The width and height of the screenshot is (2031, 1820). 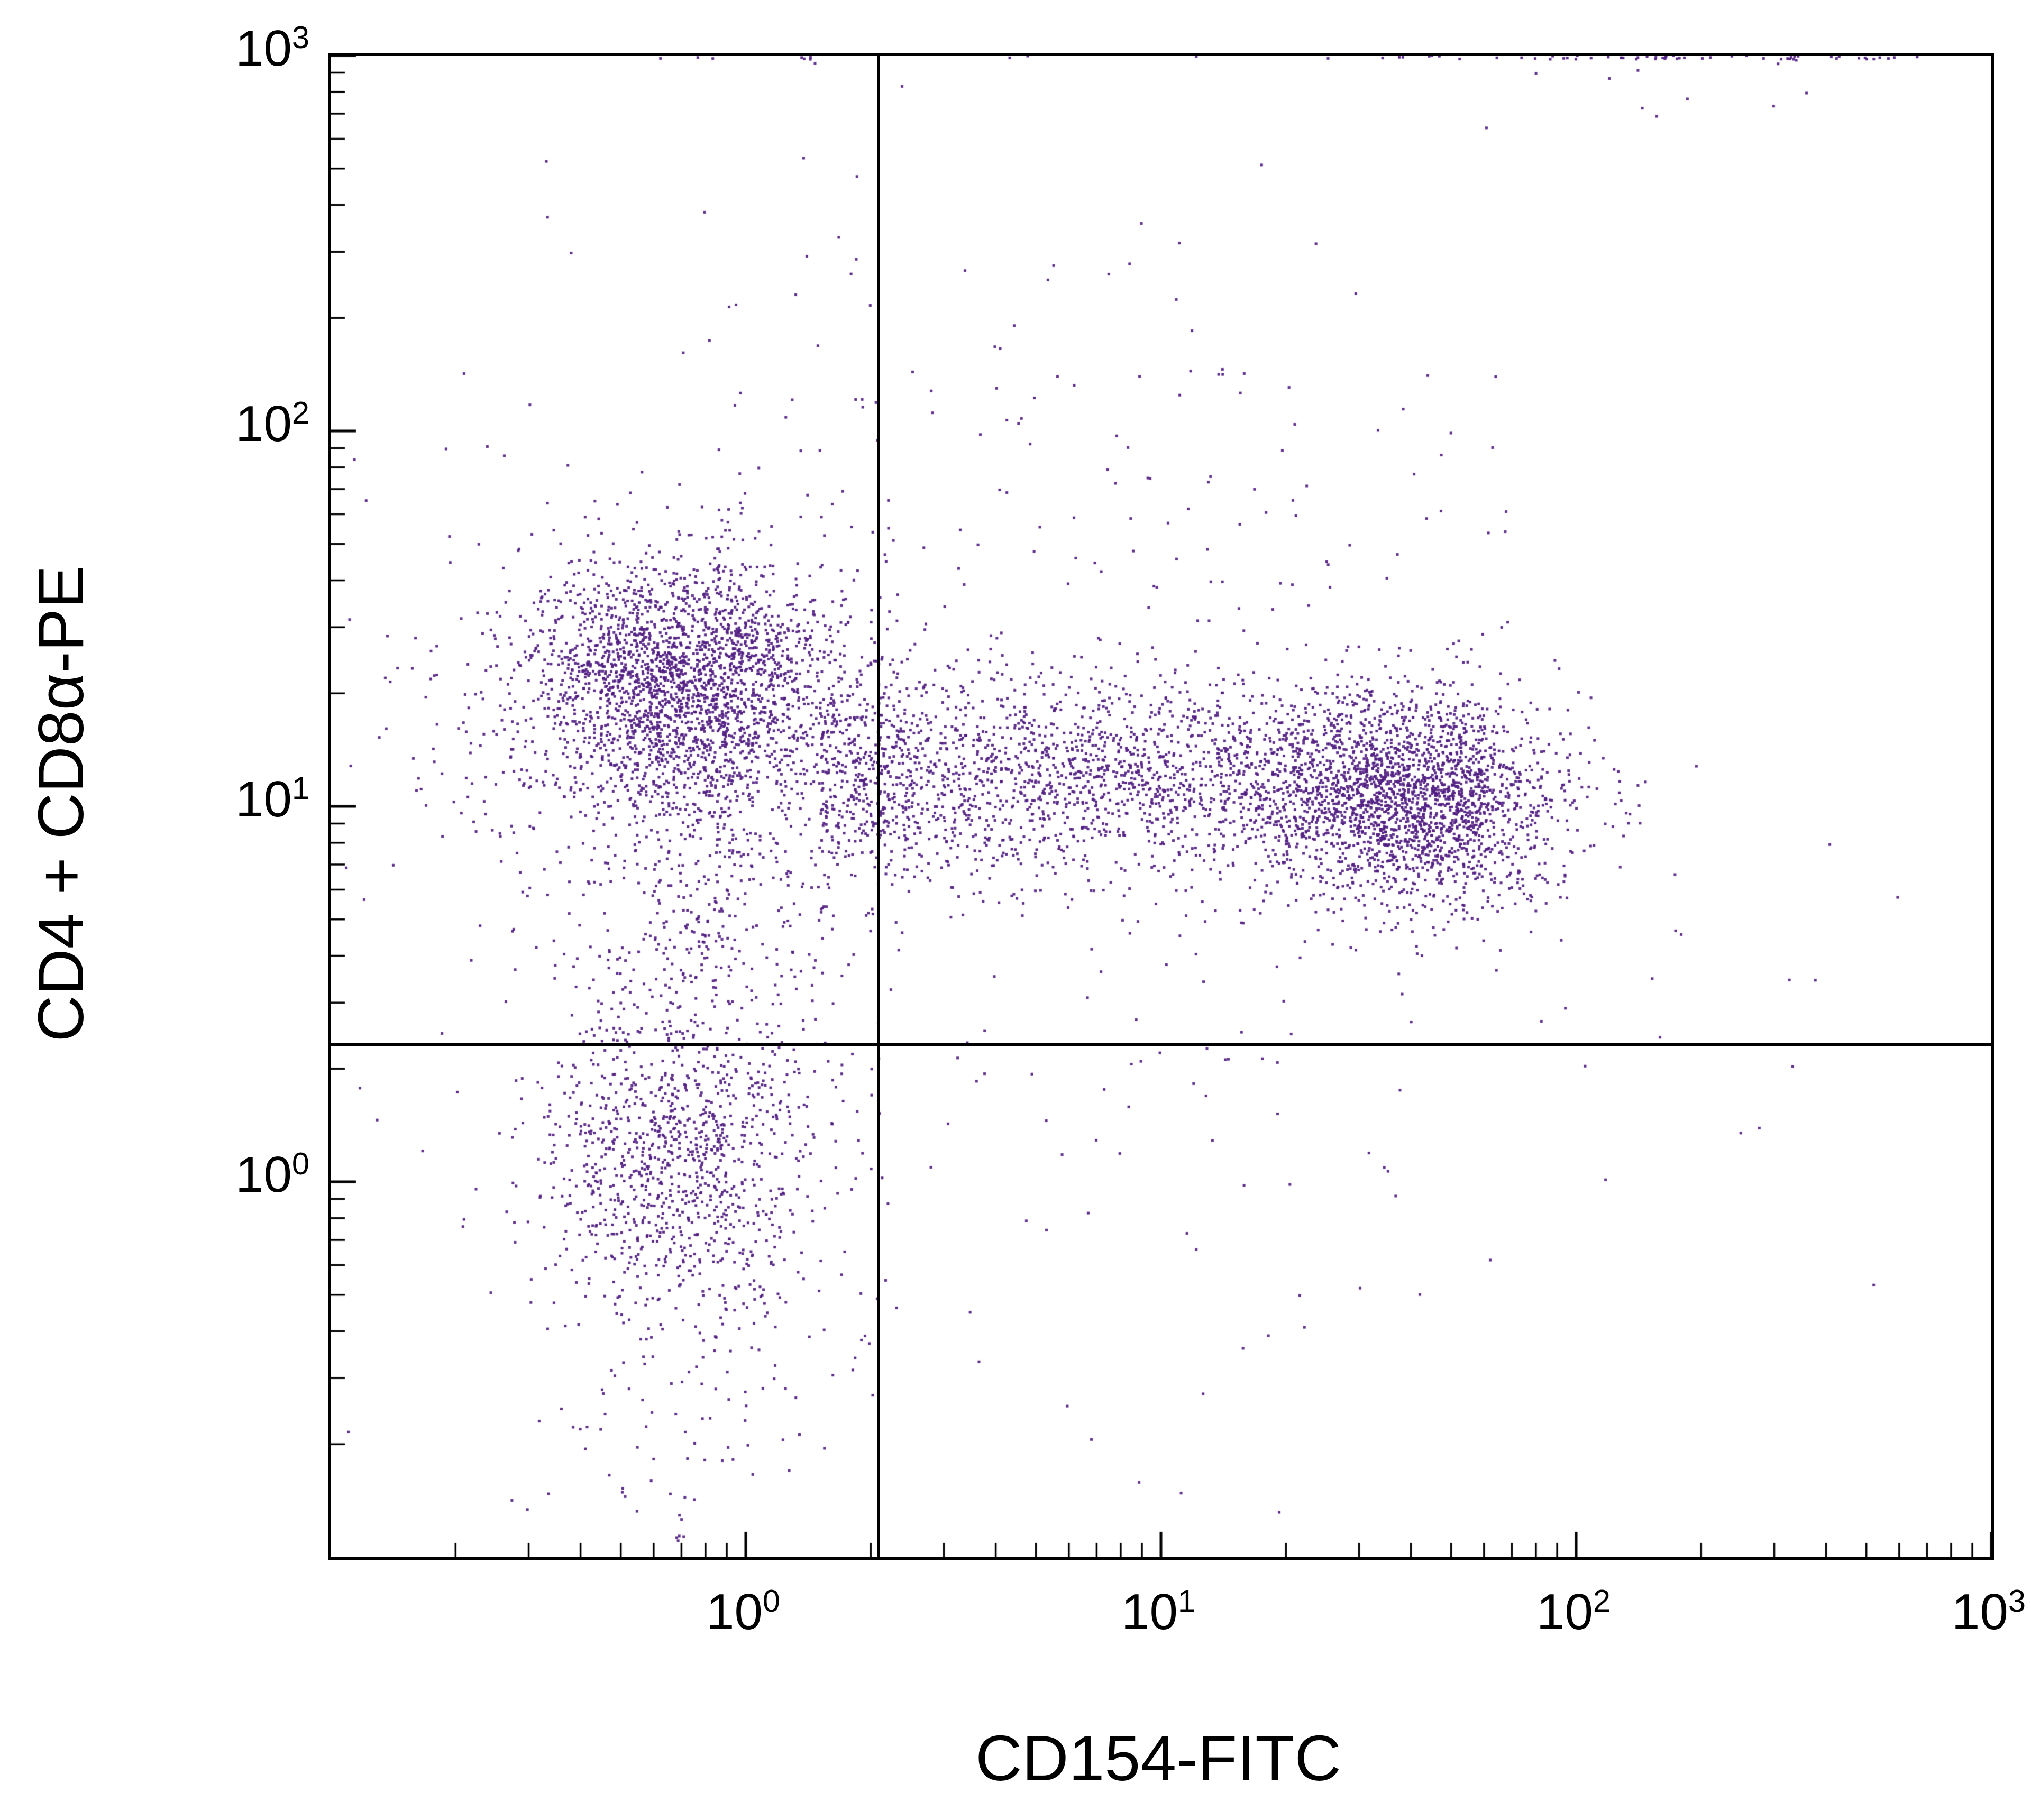 What do you see at coordinates (1158, 1758) in the screenshot?
I see `x-axis-label: CD154-FITC` at bounding box center [1158, 1758].